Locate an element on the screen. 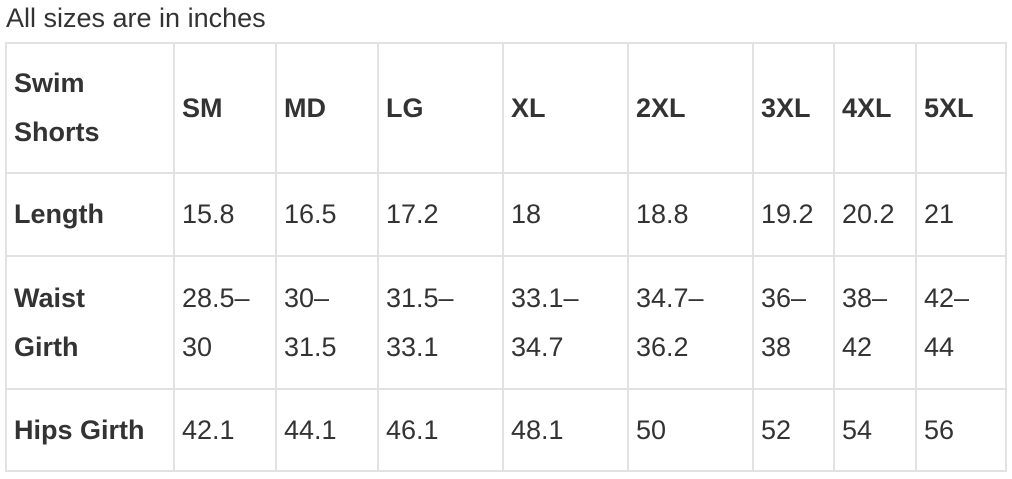  table-cell: 38–42 is located at coordinates (875, 322).